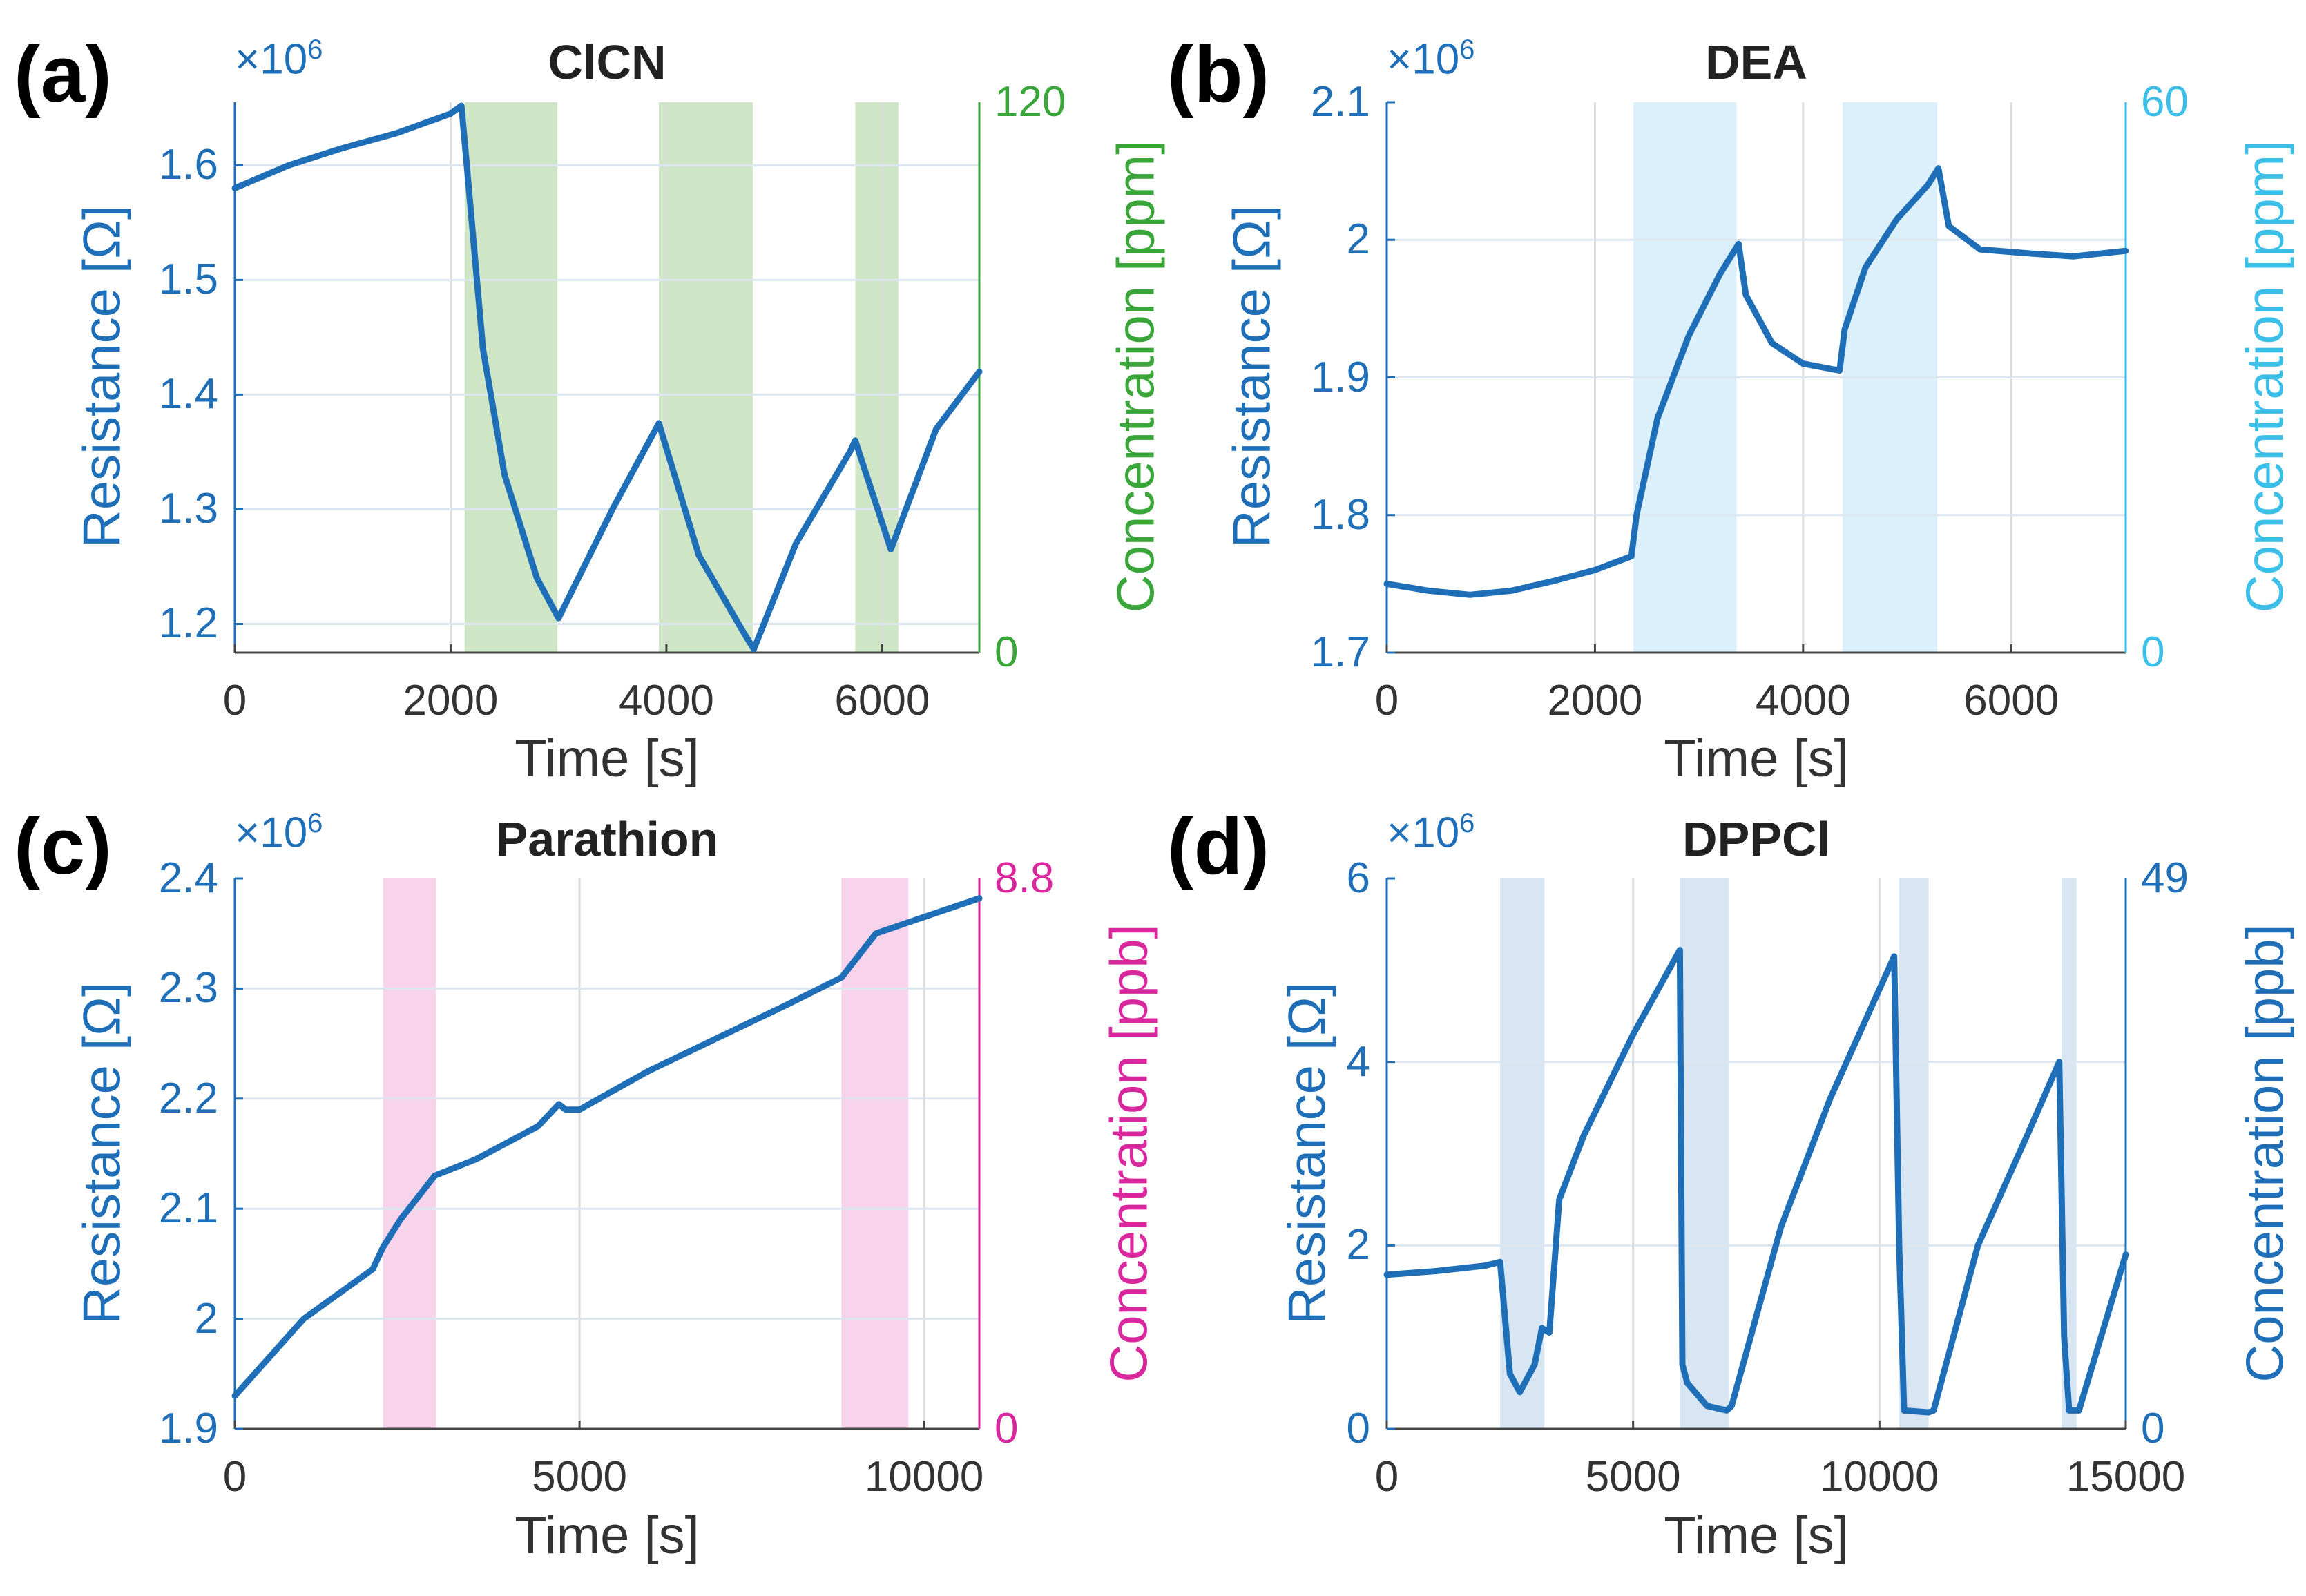 The width and height of the screenshot is (2306, 1596). Describe the element at coordinates (235, 700) in the screenshot. I see `panel-a-xtick-label: 0` at that location.